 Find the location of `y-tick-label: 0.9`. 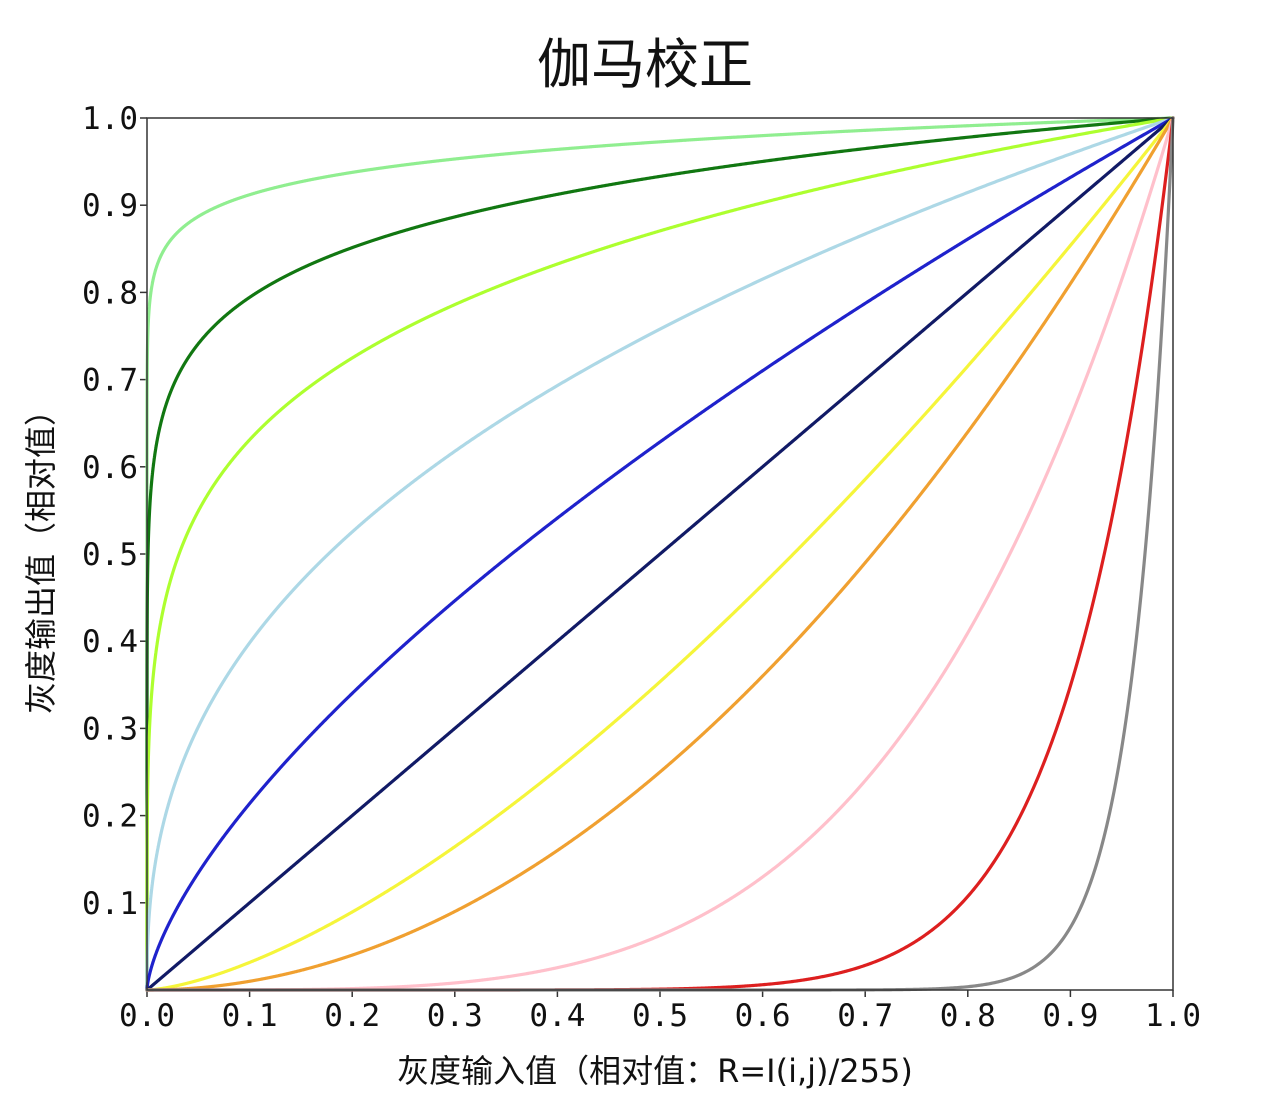

y-tick-label: 0.9 is located at coordinates (110, 206).